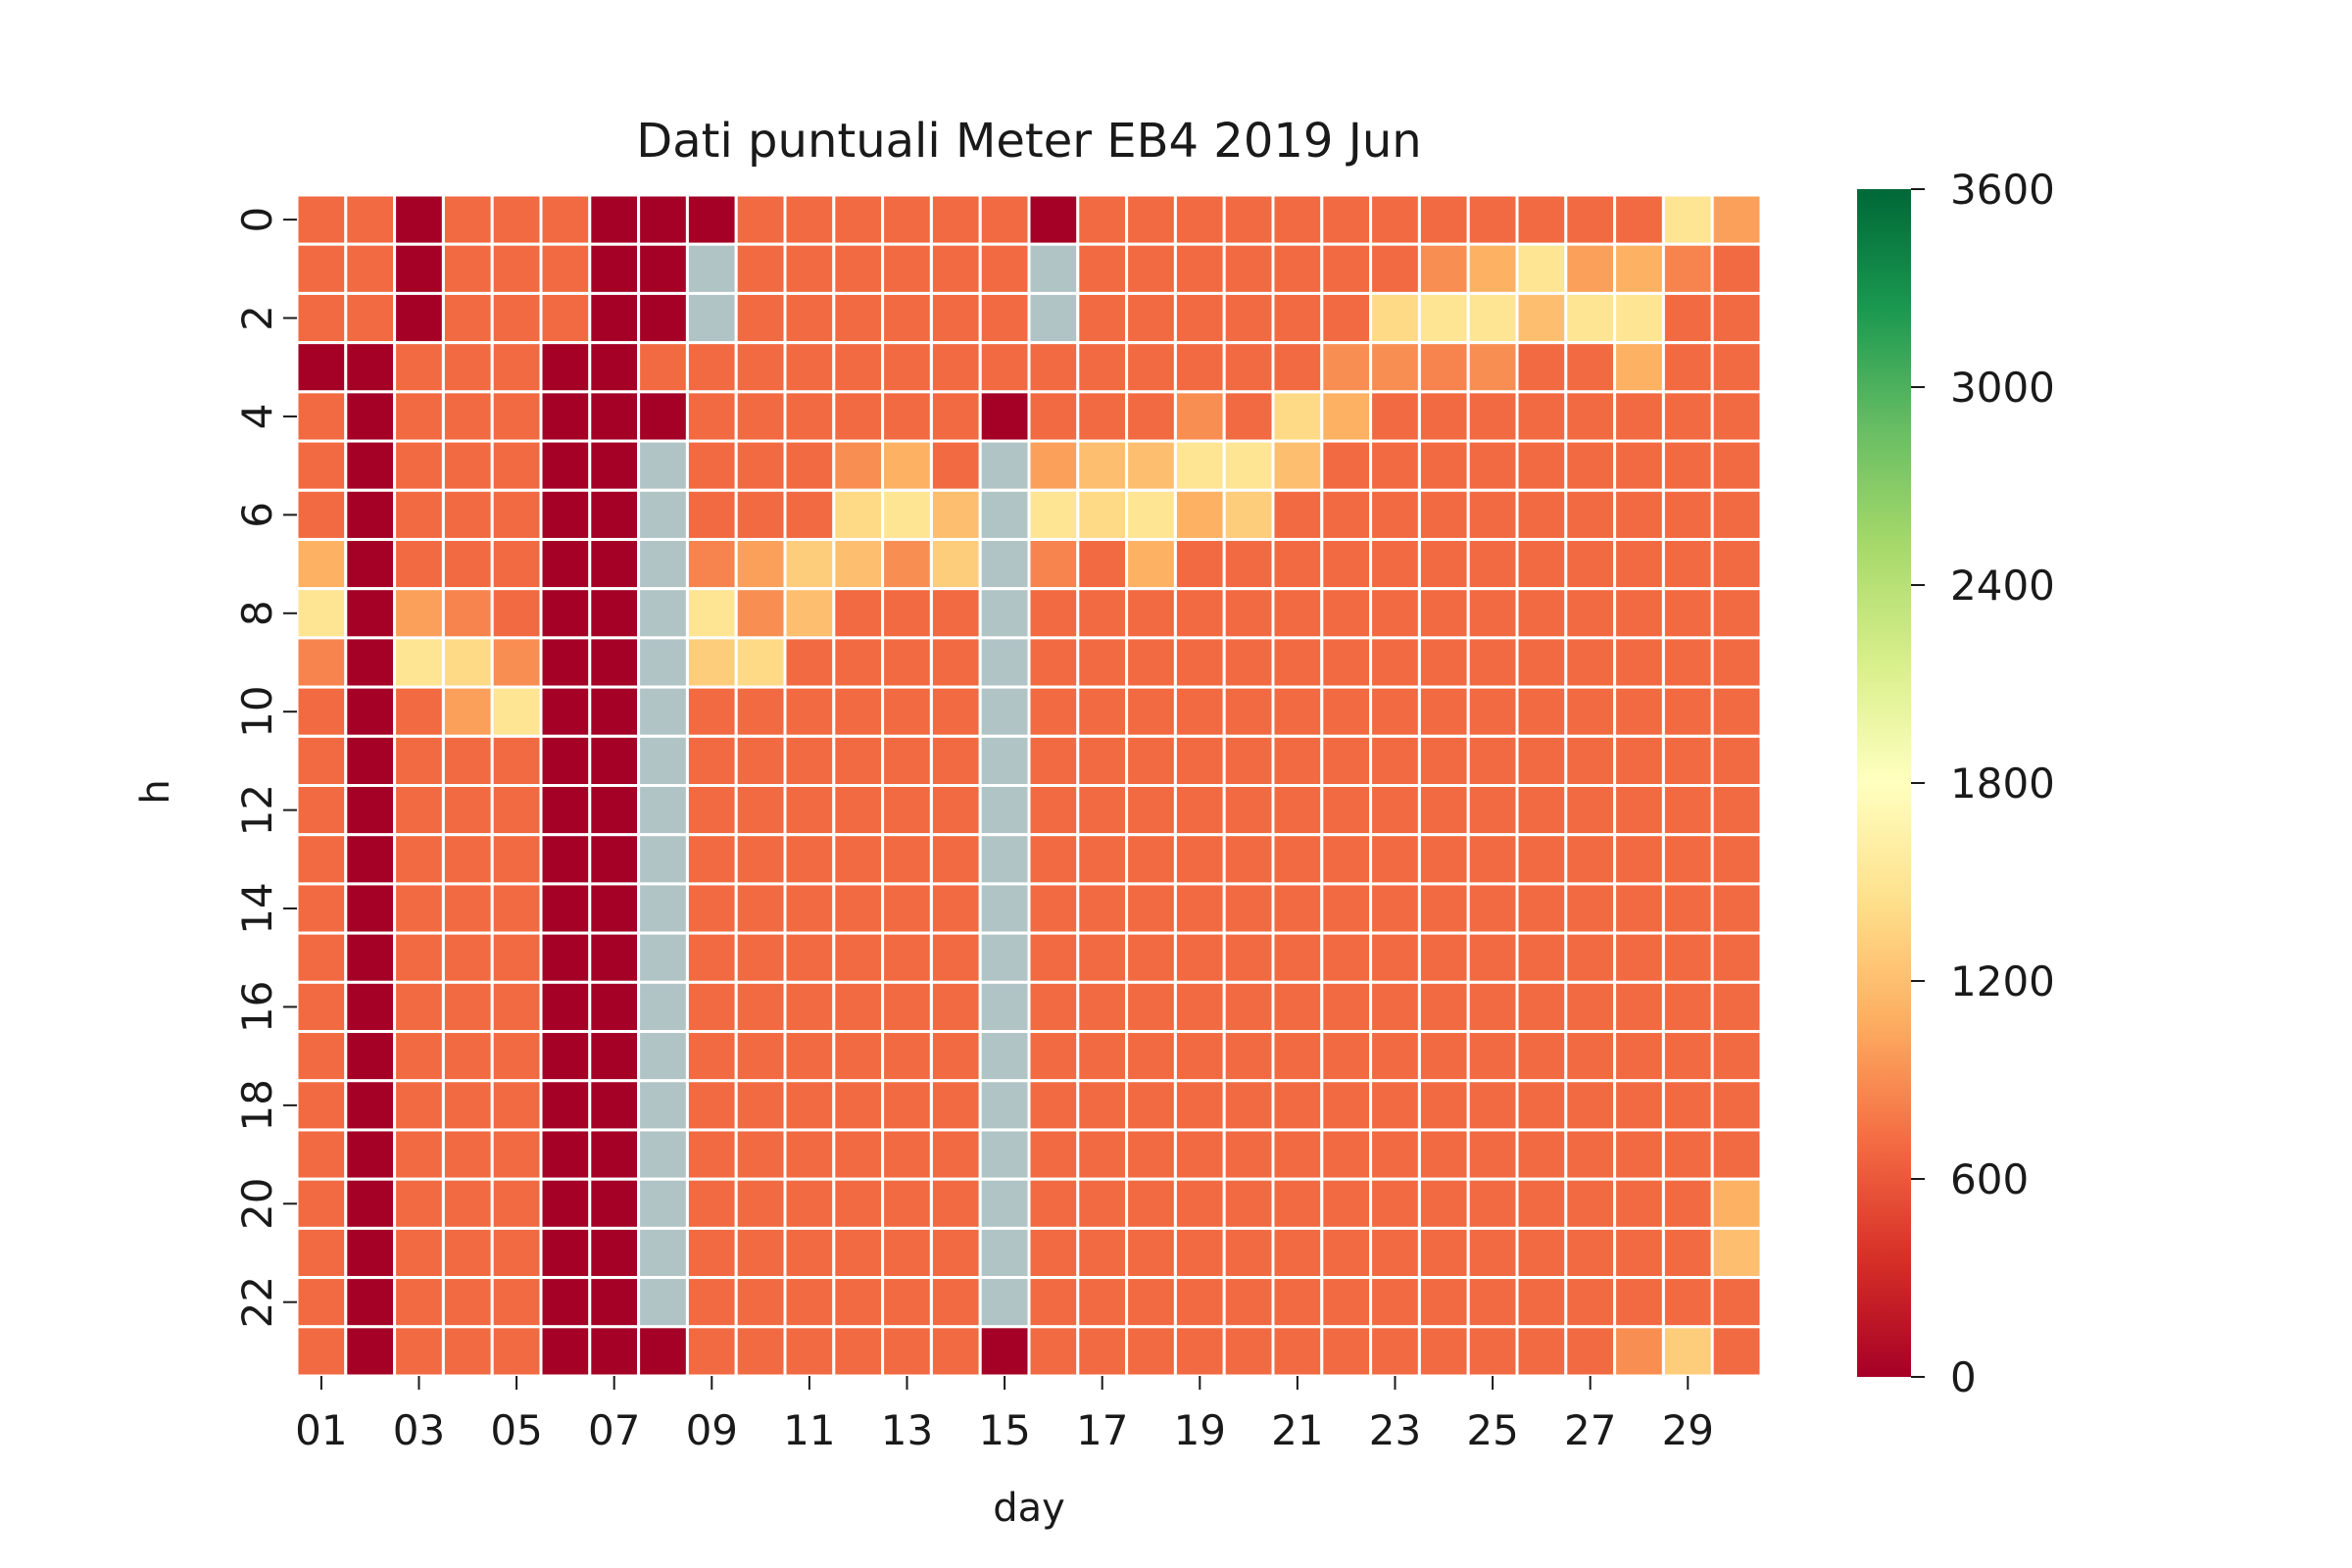 The image size is (2352, 1568). Describe the element at coordinates (1004, 1430) in the screenshot. I see `x-tick-label: 15` at that location.